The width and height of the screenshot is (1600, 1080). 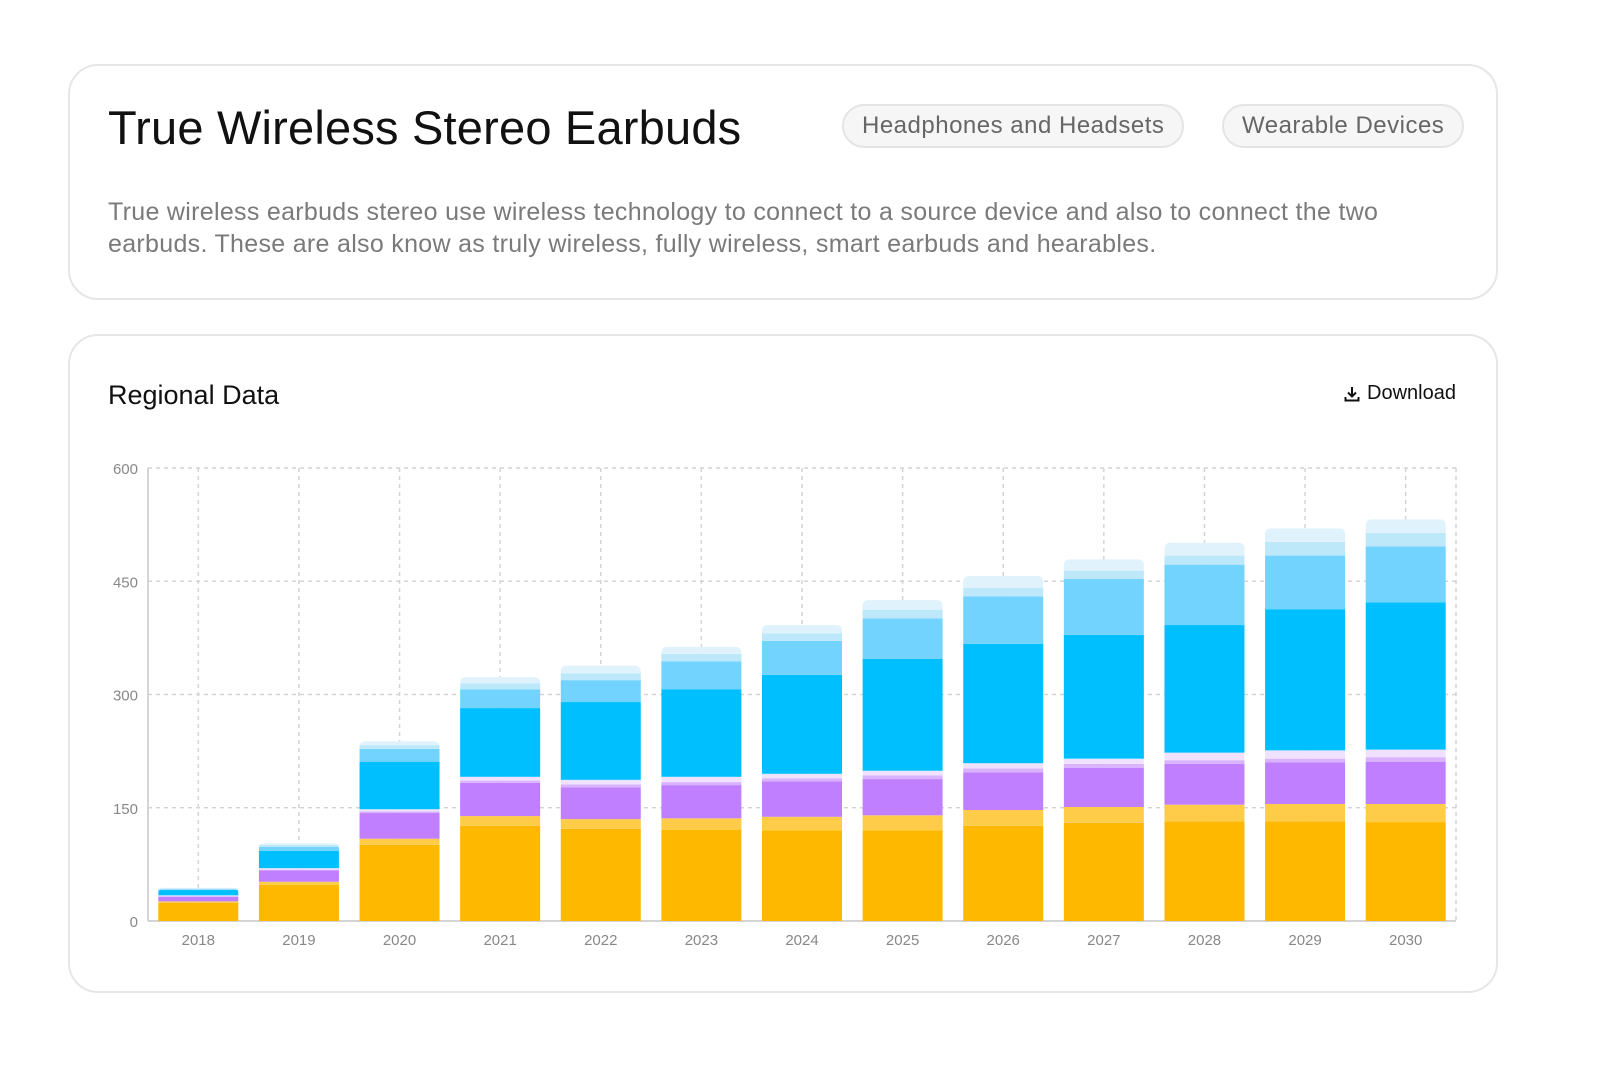 I want to click on download-label: Download, so click(x=1411, y=393).